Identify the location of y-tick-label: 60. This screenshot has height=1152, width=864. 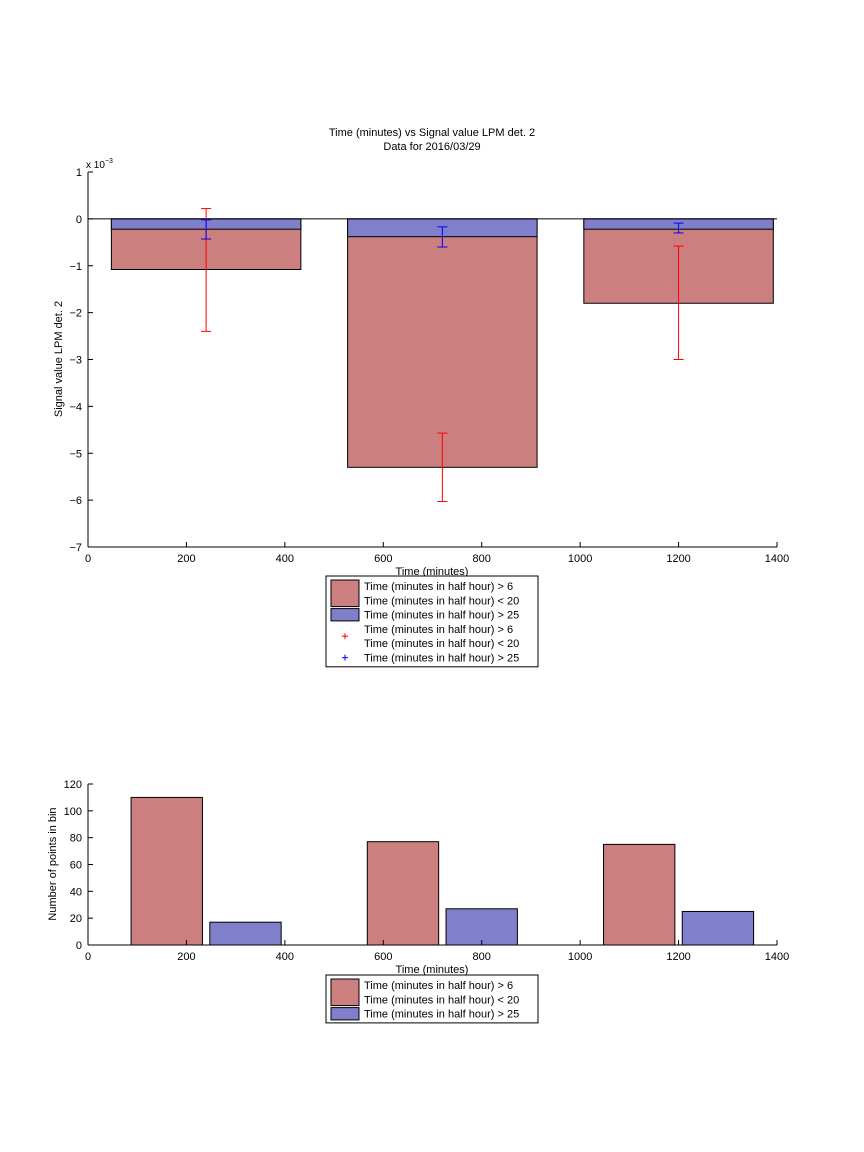
(76, 866).